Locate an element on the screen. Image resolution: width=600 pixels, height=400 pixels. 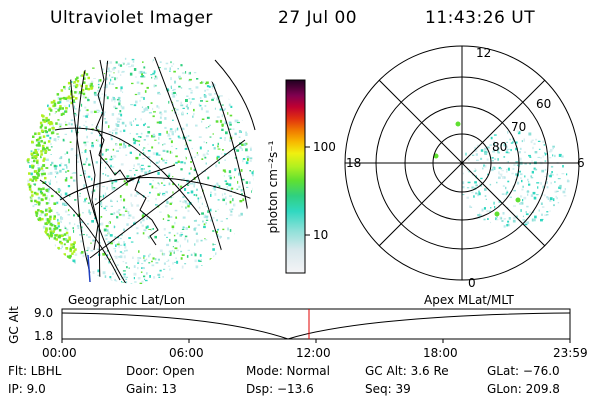
observation-time: 11:43:26 UT is located at coordinates (480, 18).